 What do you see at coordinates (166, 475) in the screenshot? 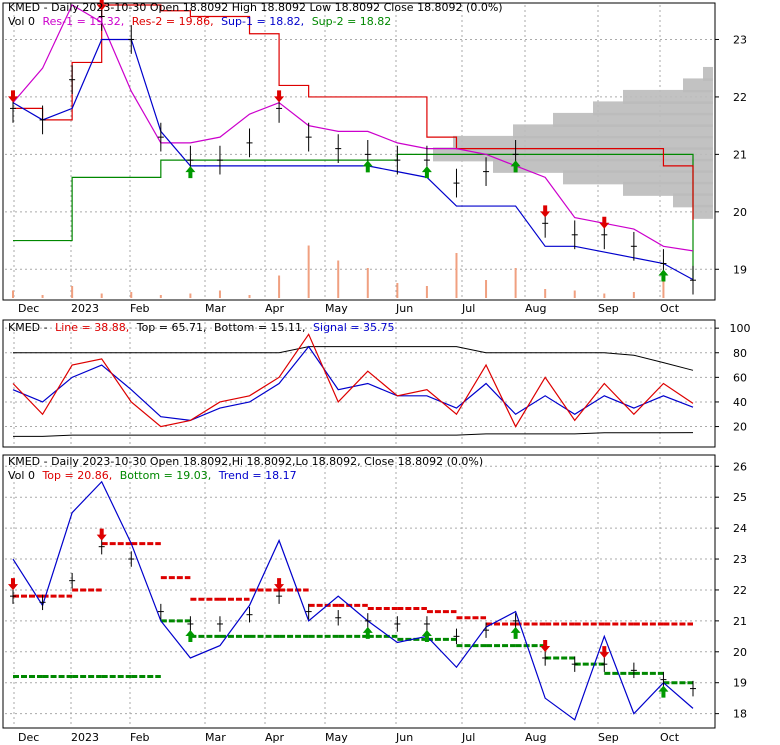
I see `trend-legend-bottom: Bottom = 19.03,` at bounding box center [166, 475].